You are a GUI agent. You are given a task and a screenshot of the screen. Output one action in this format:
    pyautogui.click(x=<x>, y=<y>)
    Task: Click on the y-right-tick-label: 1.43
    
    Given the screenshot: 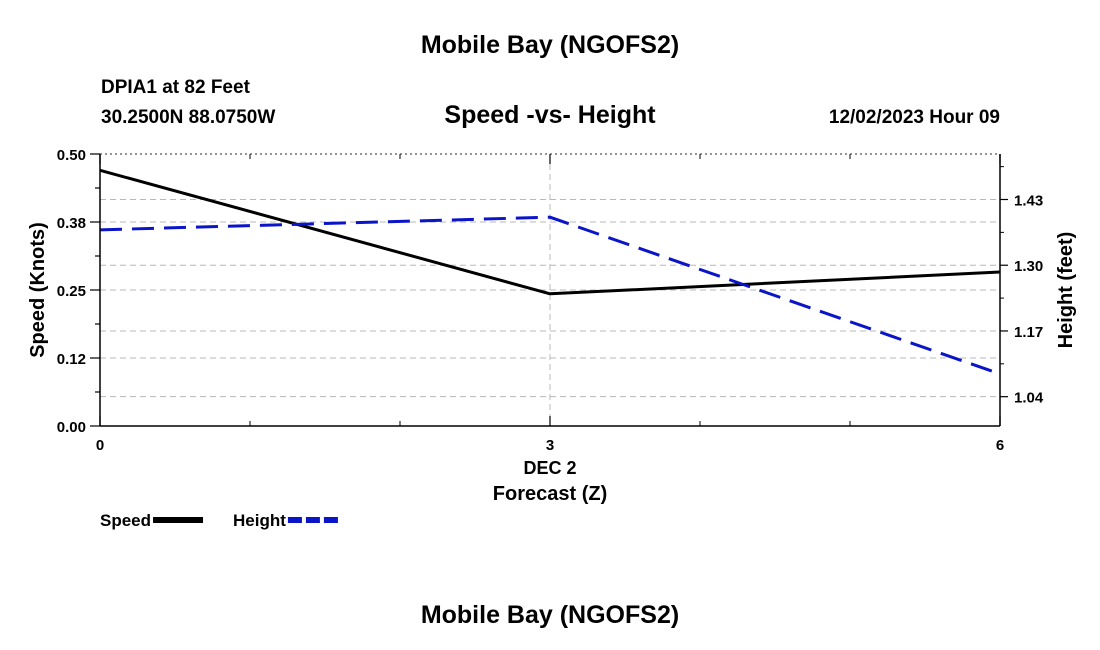 What is the action you would take?
    pyautogui.click(x=1028, y=201)
    